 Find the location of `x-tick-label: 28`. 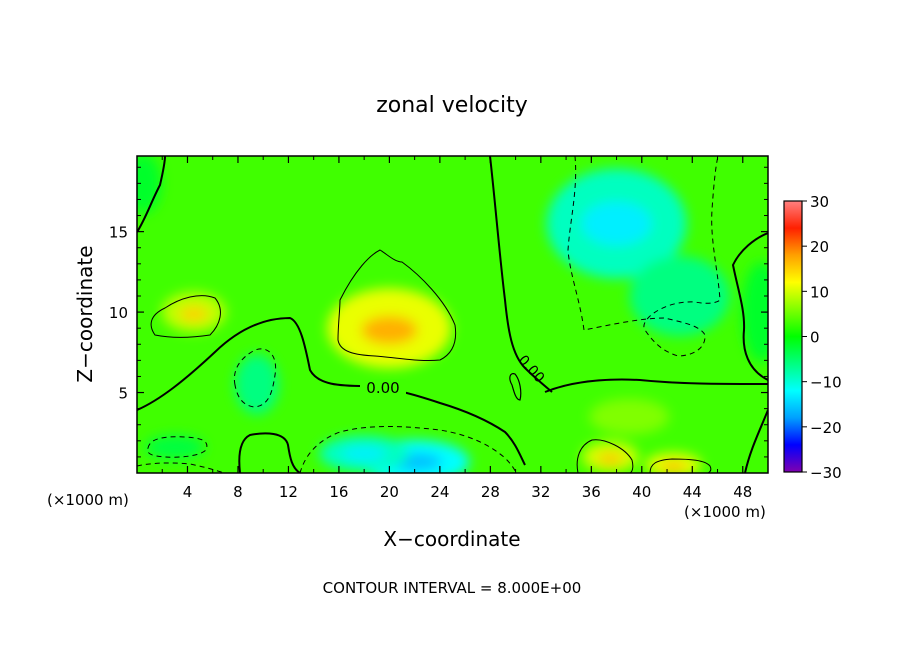

x-tick-label: 28 is located at coordinates (490, 492).